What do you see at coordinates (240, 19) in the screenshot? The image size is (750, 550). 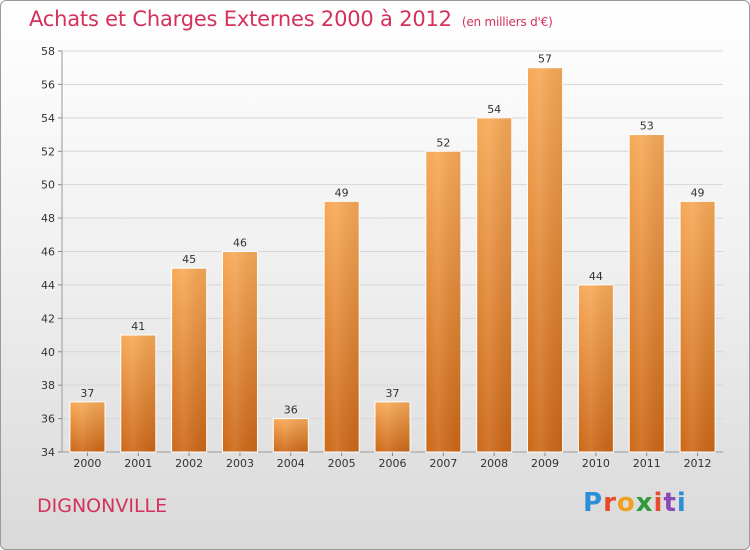 I see `chart-title-text: Achats et Charges Externes 2000 à 2012` at bounding box center [240, 19].